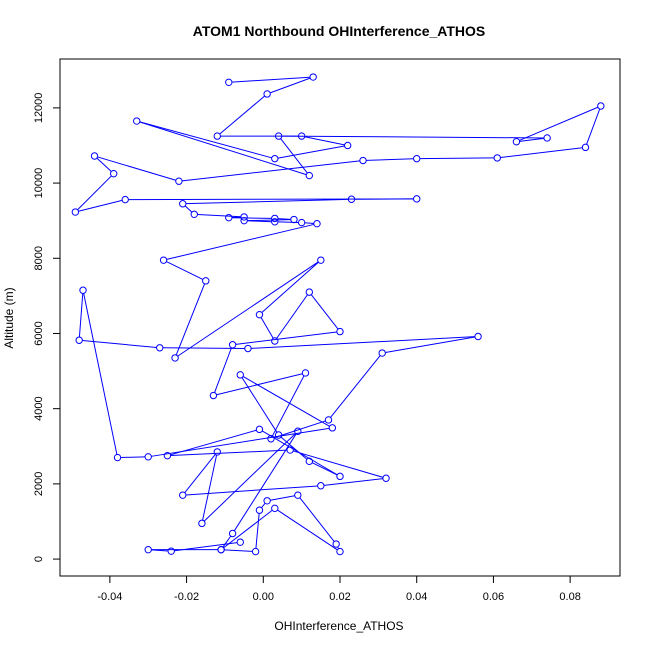 This screenshot has height=650, width=650. Describe the element at coordinates (9, 317) in the screenshot. I see `y-axis-label: Altitude (m)` at that location.